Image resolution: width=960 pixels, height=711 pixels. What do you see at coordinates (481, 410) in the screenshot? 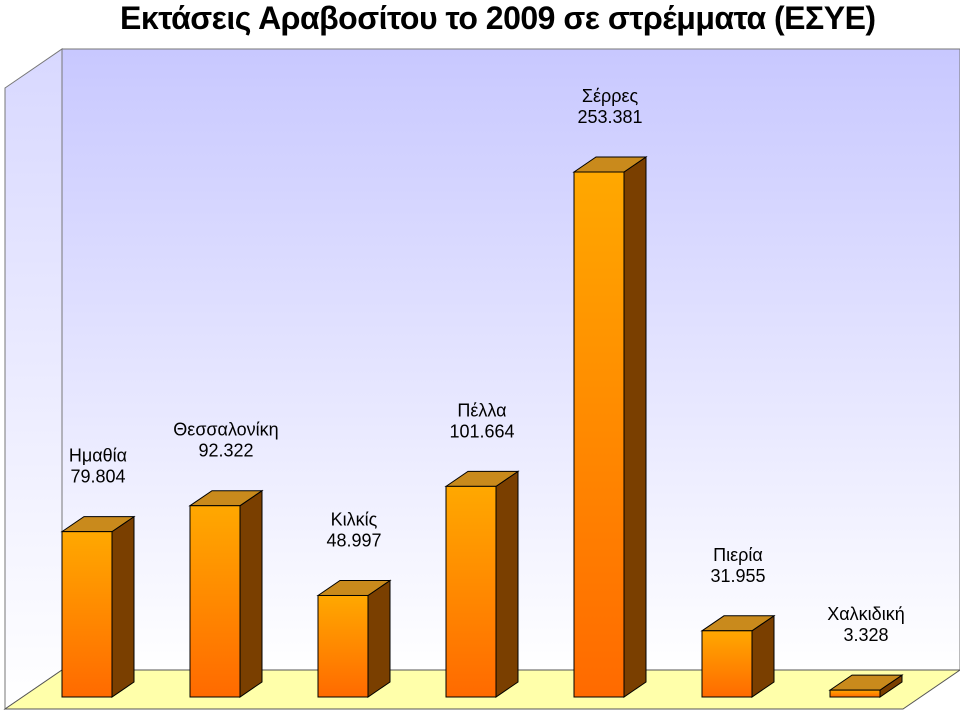
I see `bar-4-category-label: Πέλλα` at bounding box center [481, 410].